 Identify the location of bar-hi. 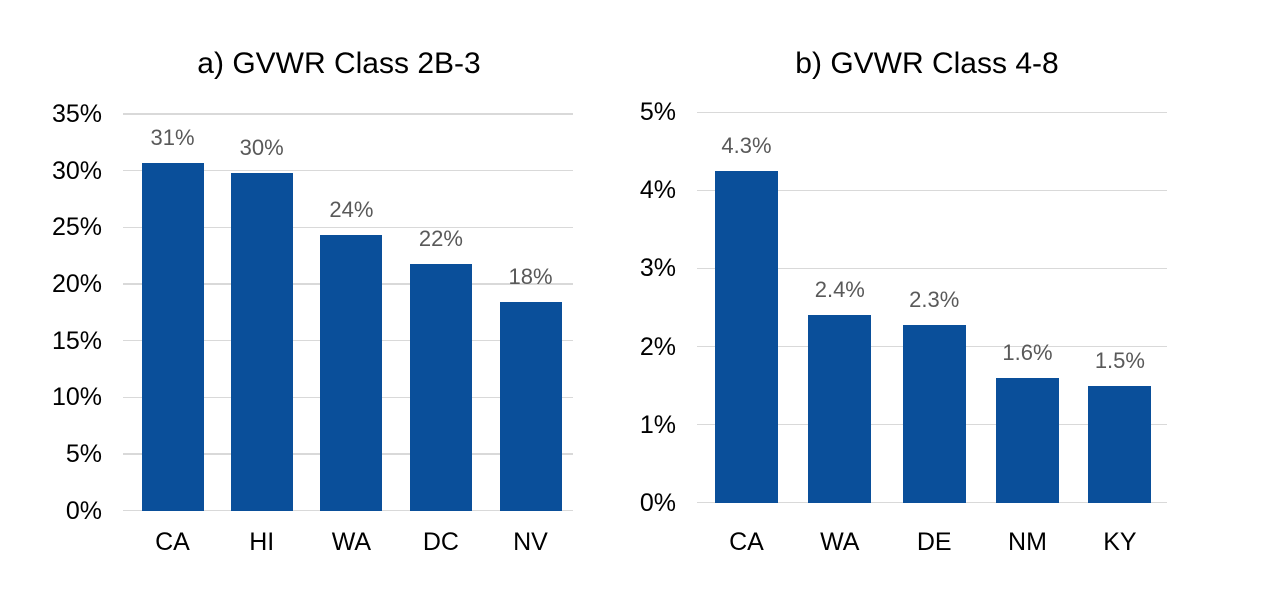
(261, 341).